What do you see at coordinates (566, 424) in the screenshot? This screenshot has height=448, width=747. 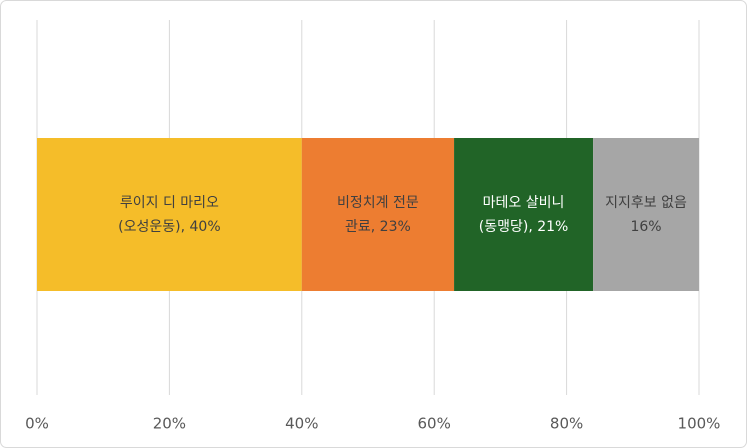 I see `x-tick-label: 80%` at bounding box center [566, 424].